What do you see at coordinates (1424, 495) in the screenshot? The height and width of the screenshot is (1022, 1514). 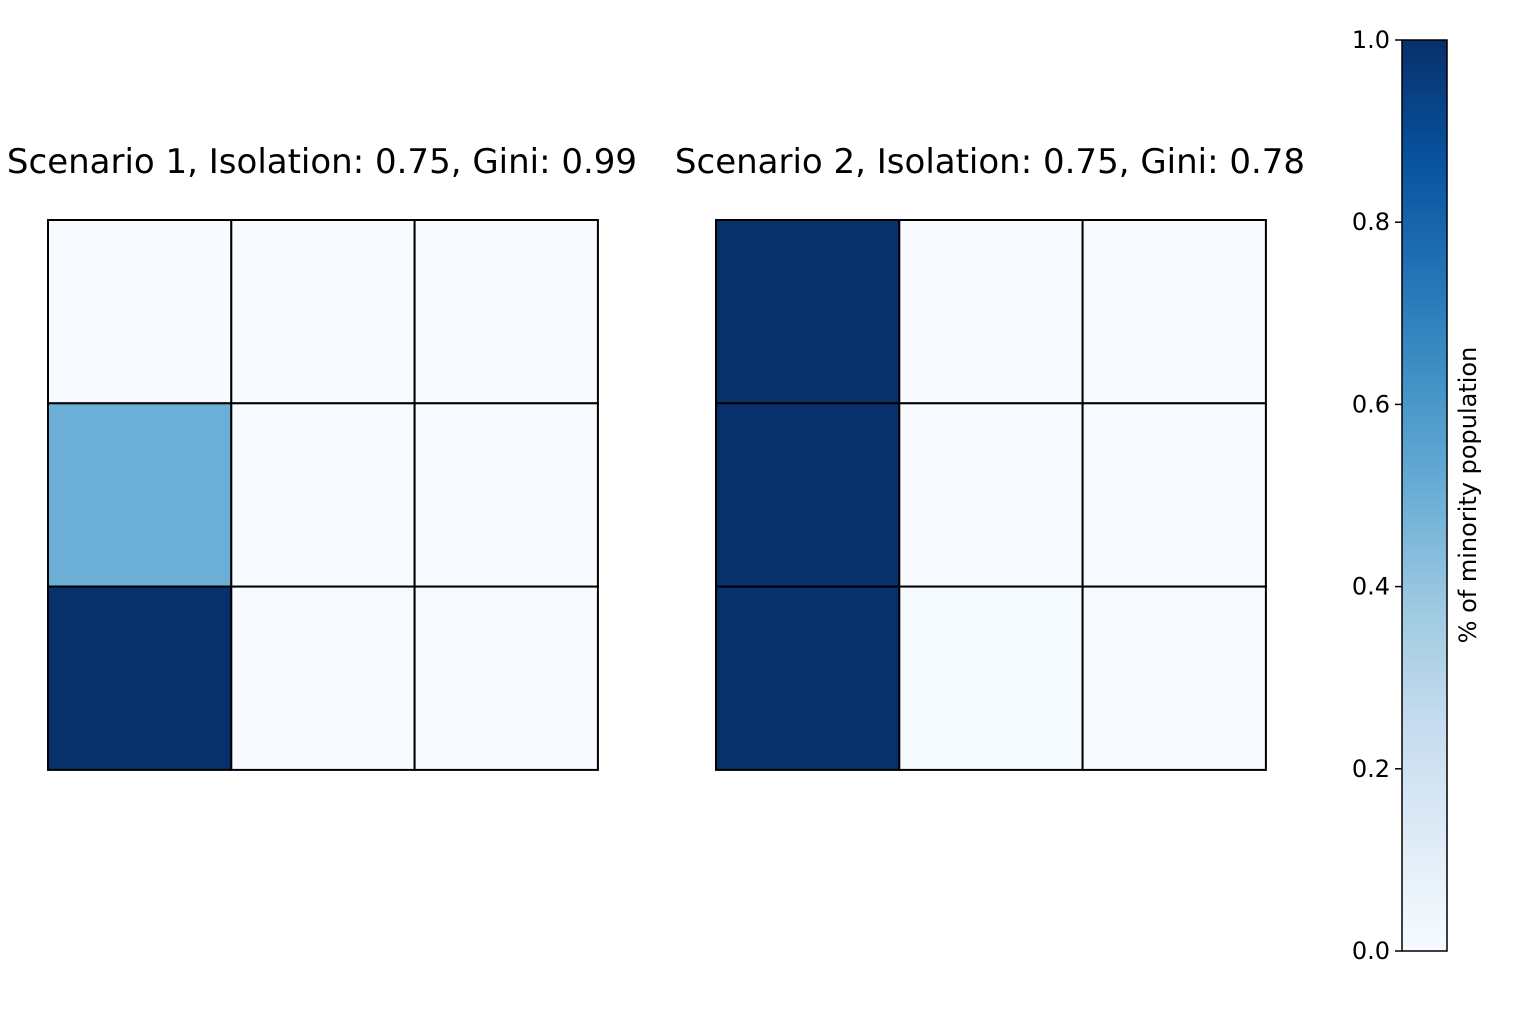 I see `colorbar-gradient` at bounding box center [1424, 495].